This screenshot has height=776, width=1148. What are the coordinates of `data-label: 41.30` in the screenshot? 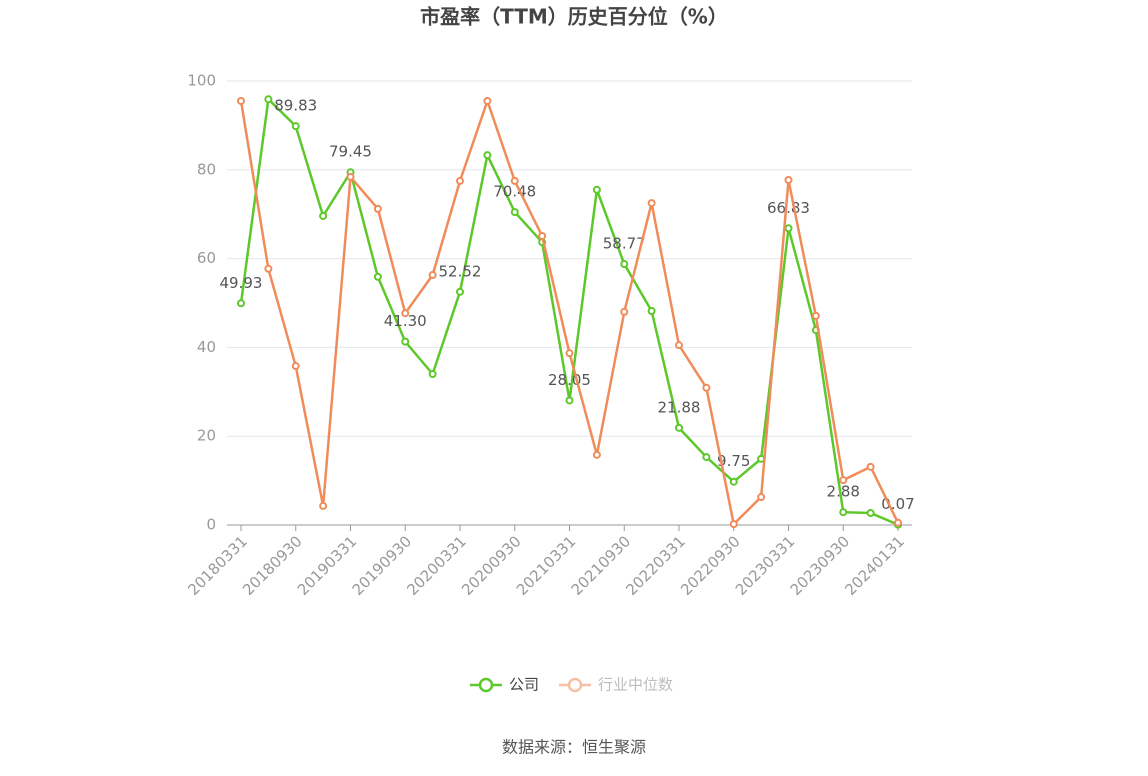 It's located at (405, 321).